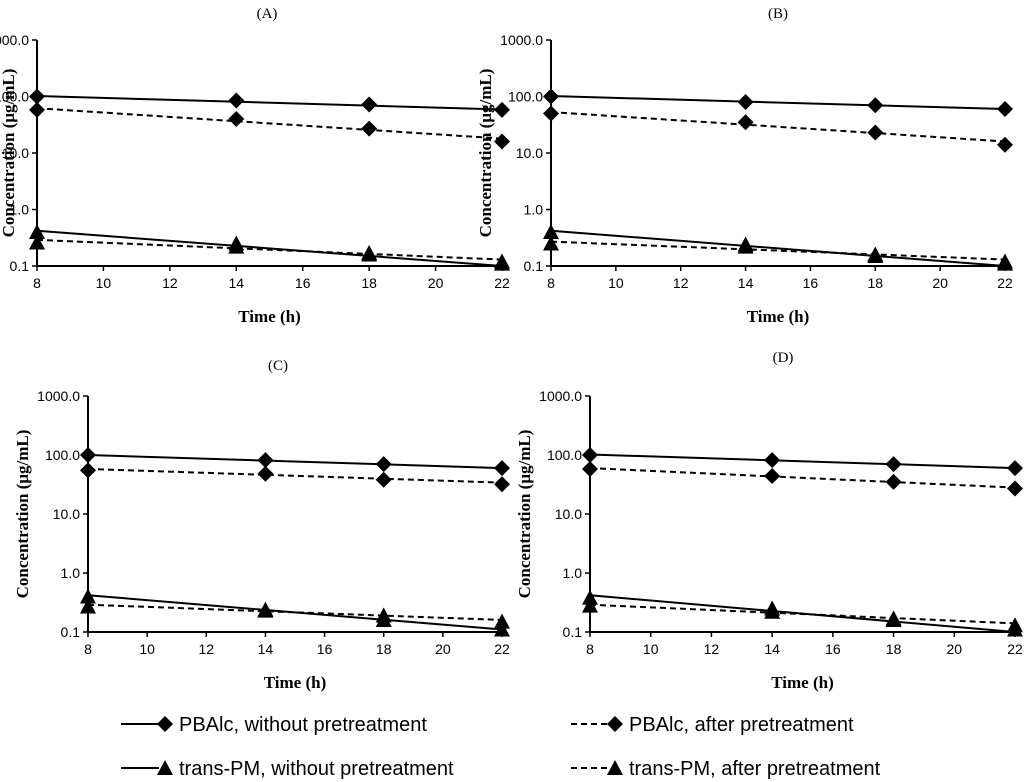  What do you see at coordinates (894, 649) in the screenshot?
I see `x-tick-label: 18` at bounding box center [894, 649].